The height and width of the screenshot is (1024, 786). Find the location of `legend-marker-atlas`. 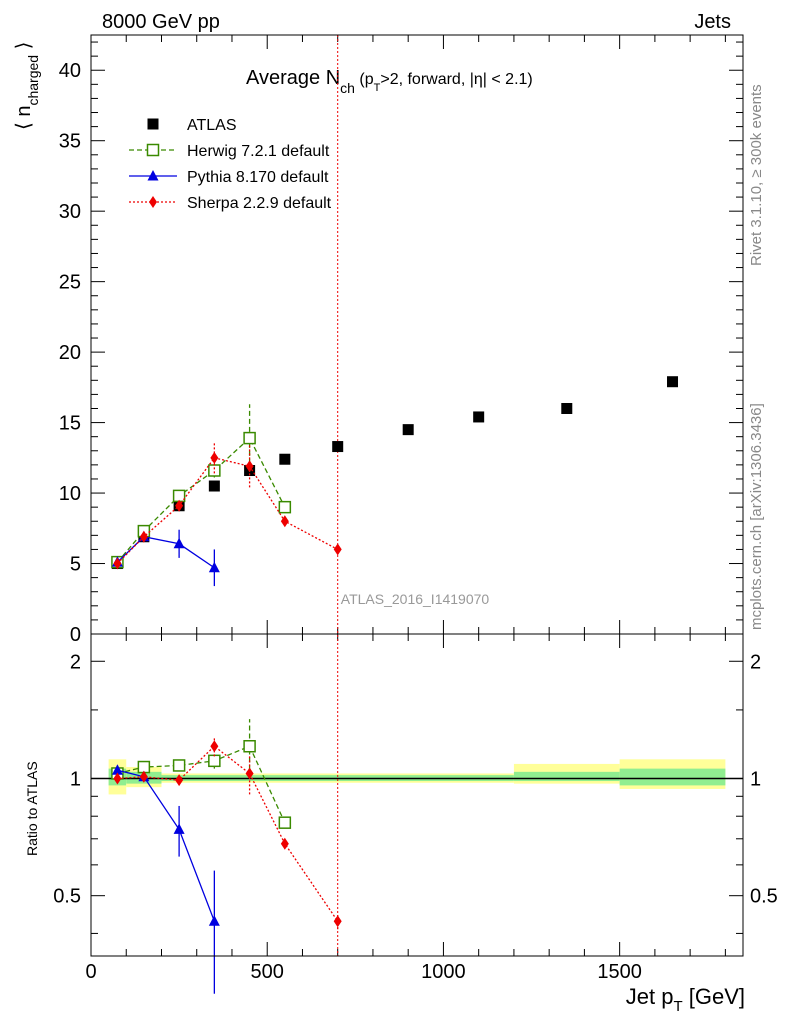

legend-marker-atlas is located at coordinates (153, 124).